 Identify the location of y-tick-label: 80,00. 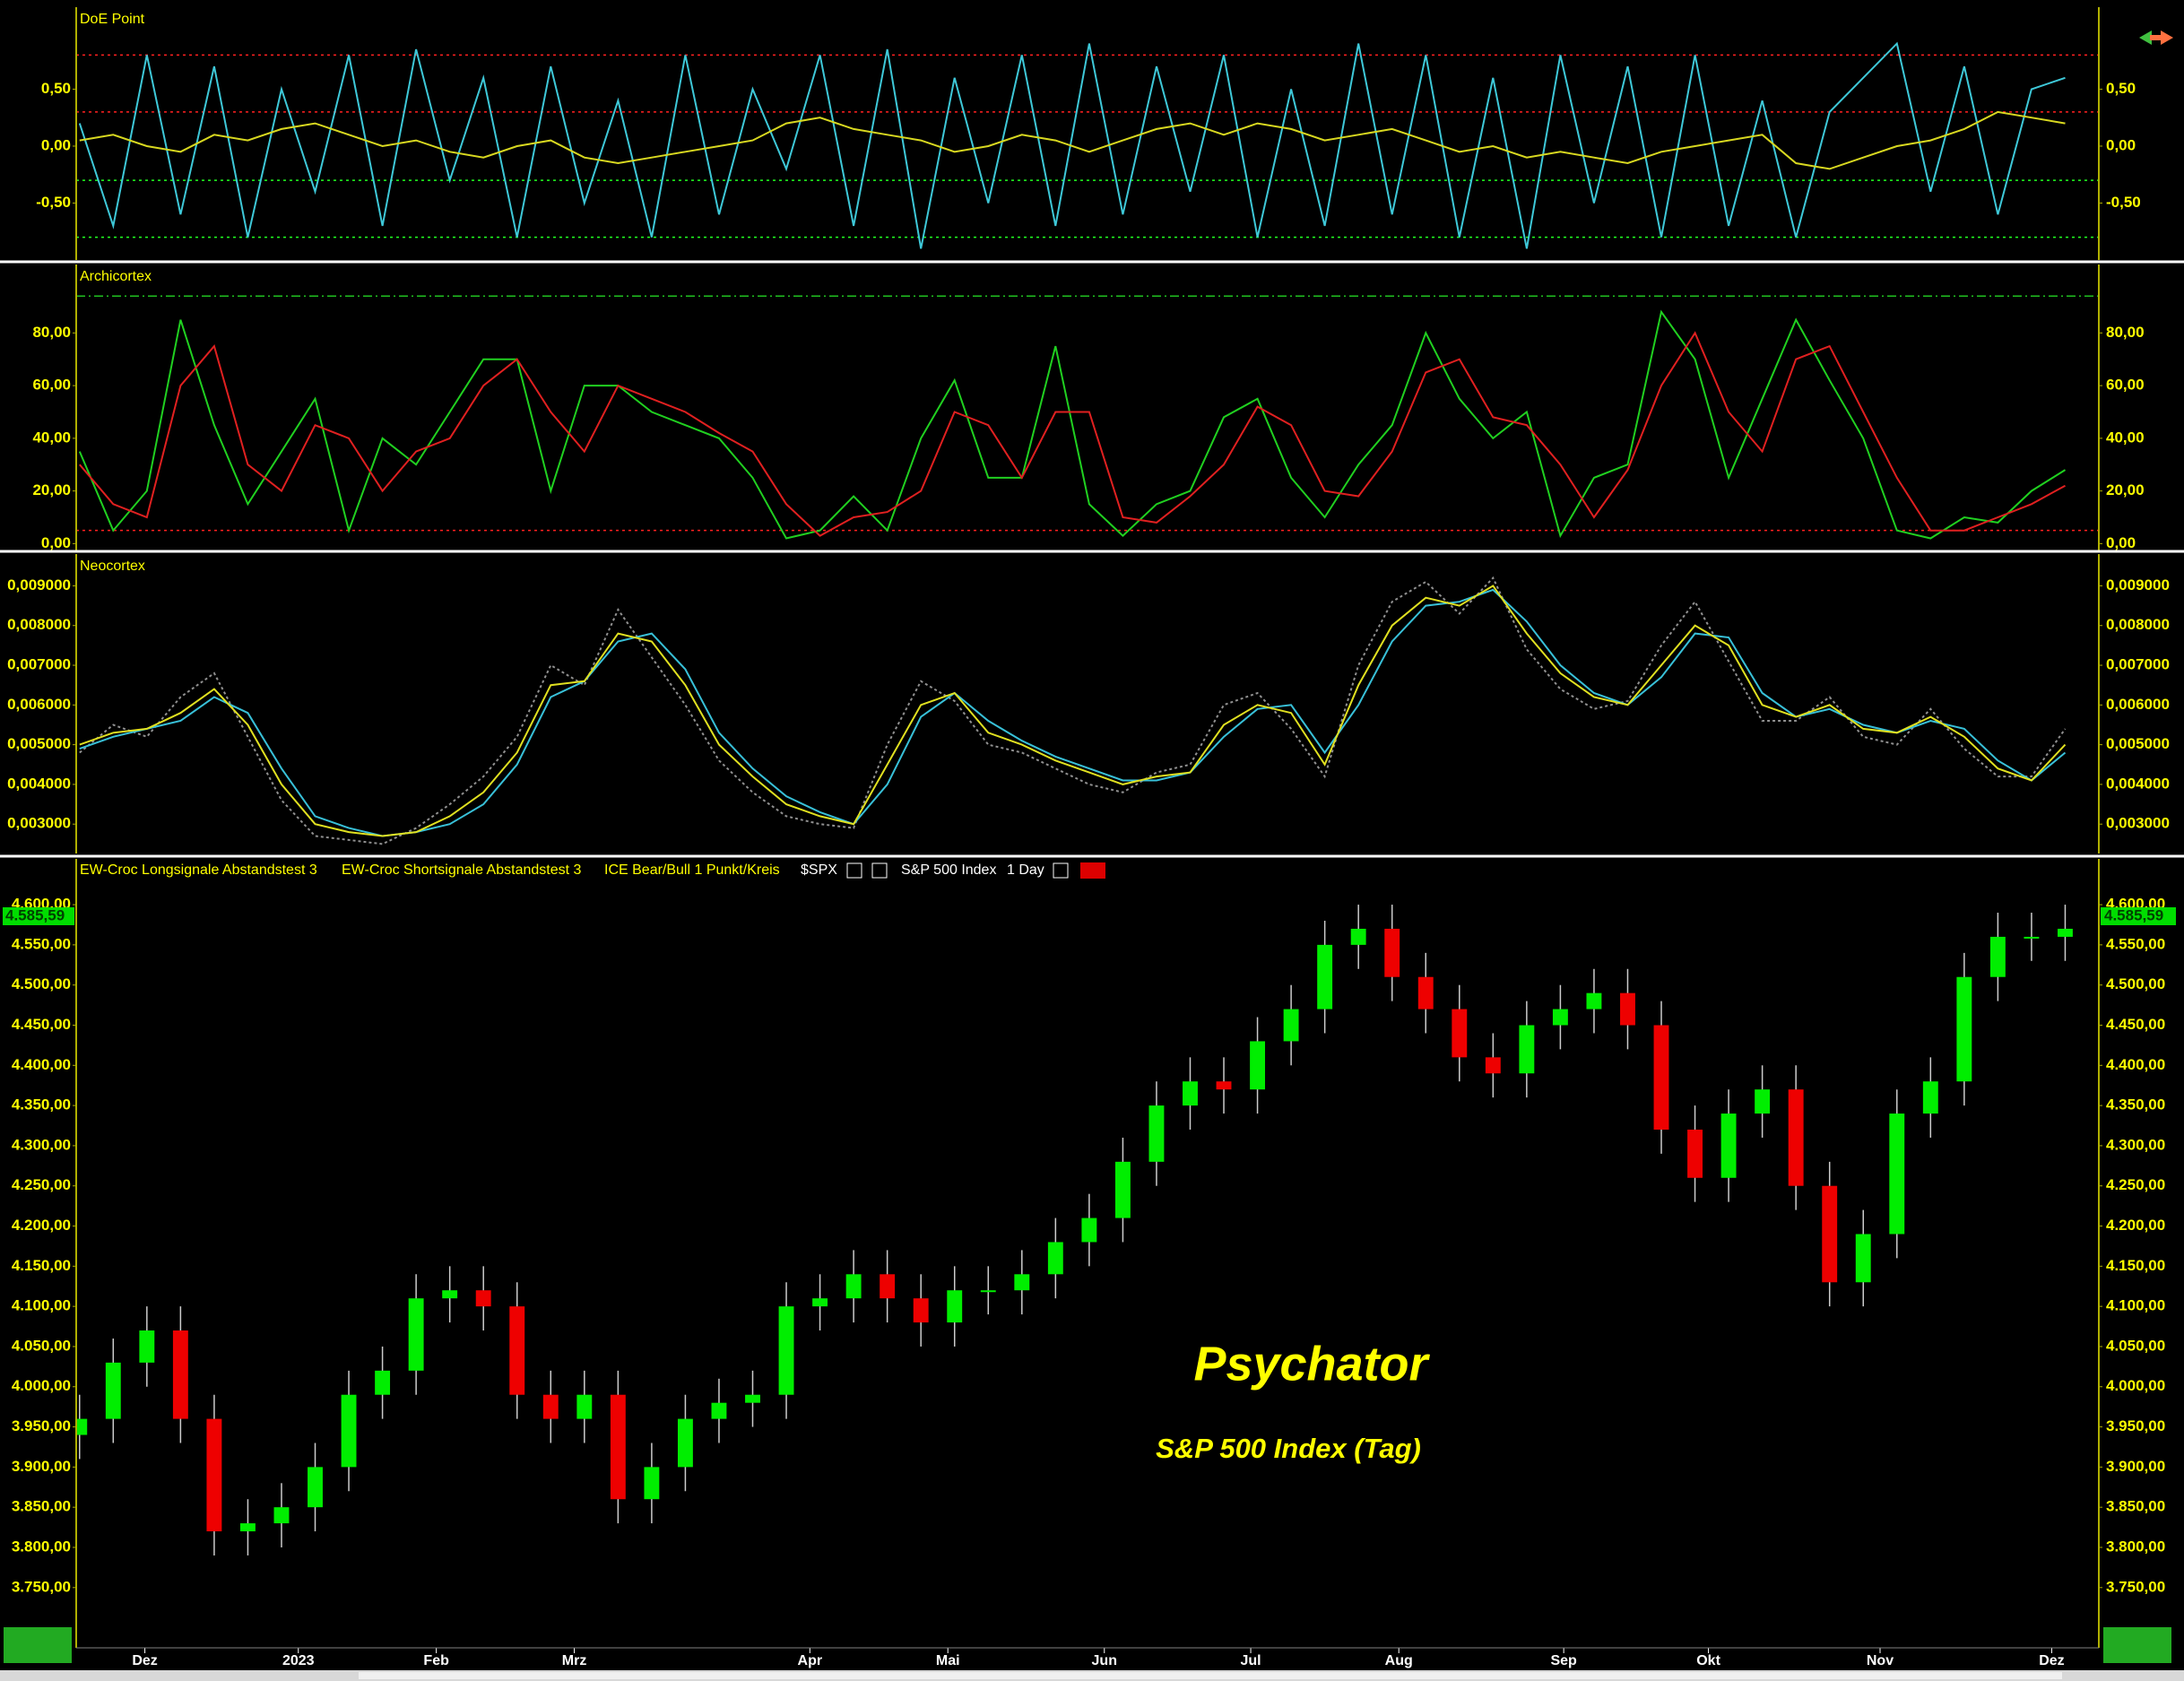
(51, 332).